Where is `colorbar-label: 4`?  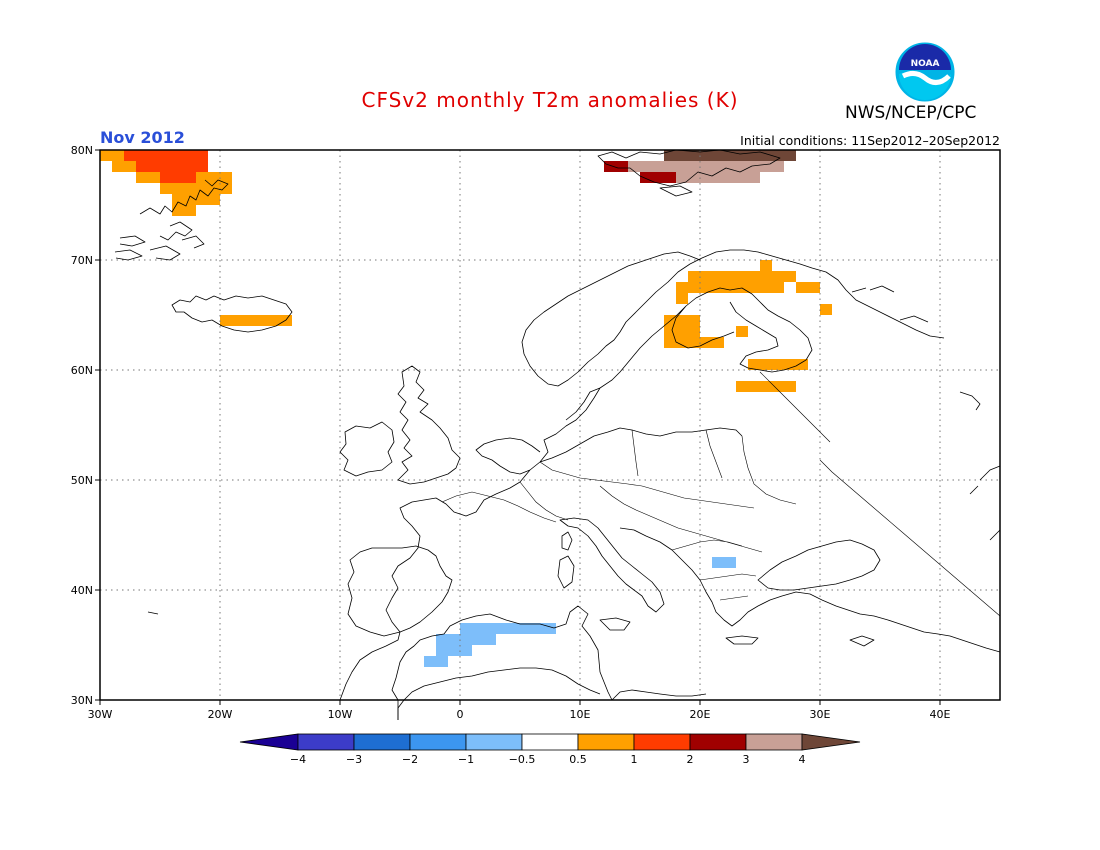 colorbar-label: 4 is located at coordinates (802, 759).